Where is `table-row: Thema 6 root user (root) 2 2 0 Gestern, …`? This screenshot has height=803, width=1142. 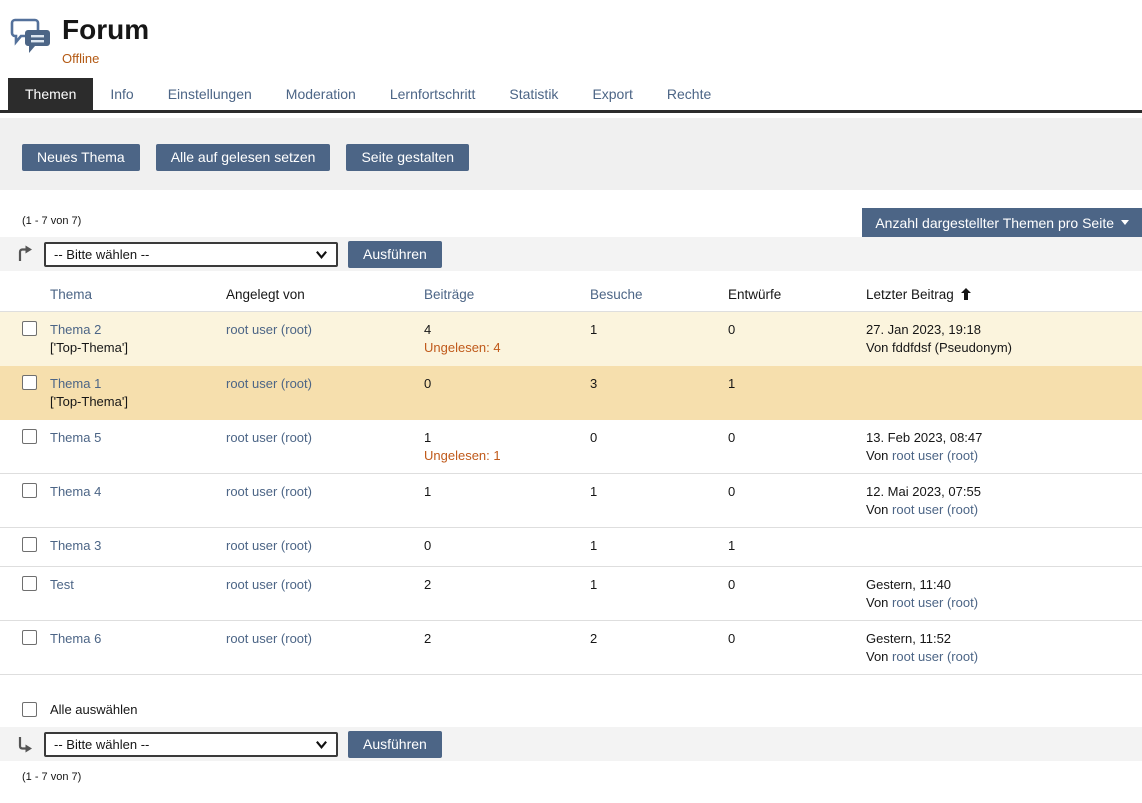 table-row: Thema 6 root user (root) 2 2 0 Gestern, … is located at coordinates (571, 648).